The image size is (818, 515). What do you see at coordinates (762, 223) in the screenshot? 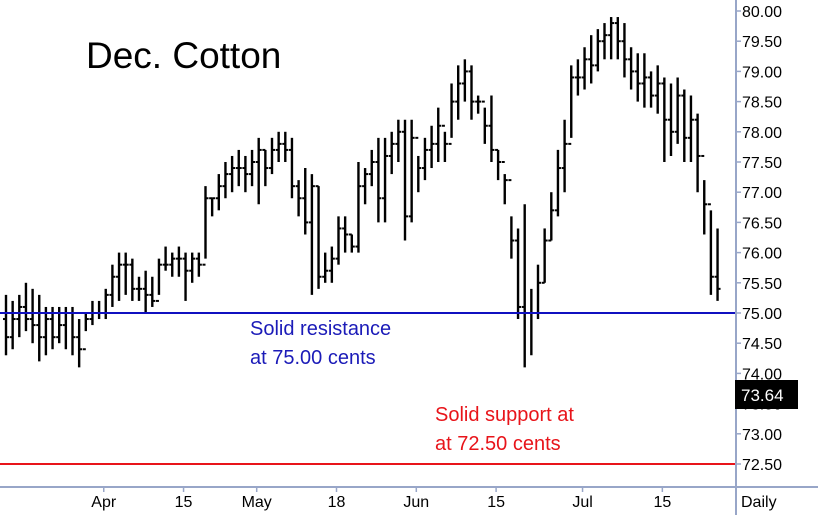
I see `y-tick-label: 76.50` at bounding box center [762, 223].